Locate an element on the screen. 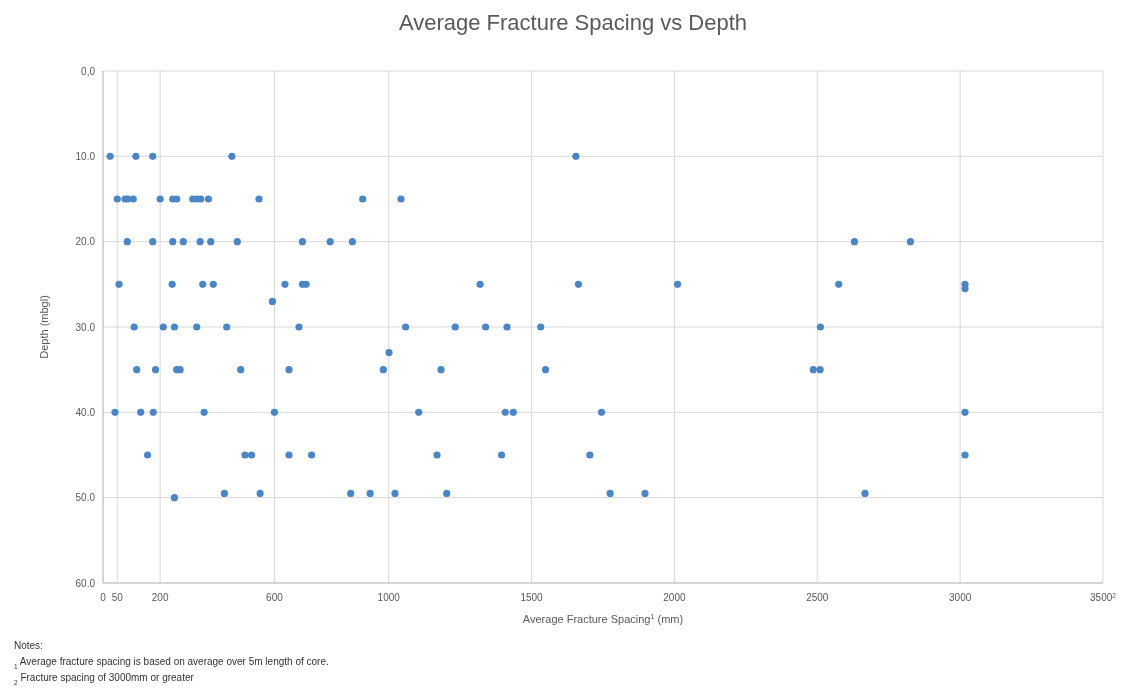 This screenshot has height=689, width=1139. x-tick-label: 3000 is located at coordinates (960, 597).